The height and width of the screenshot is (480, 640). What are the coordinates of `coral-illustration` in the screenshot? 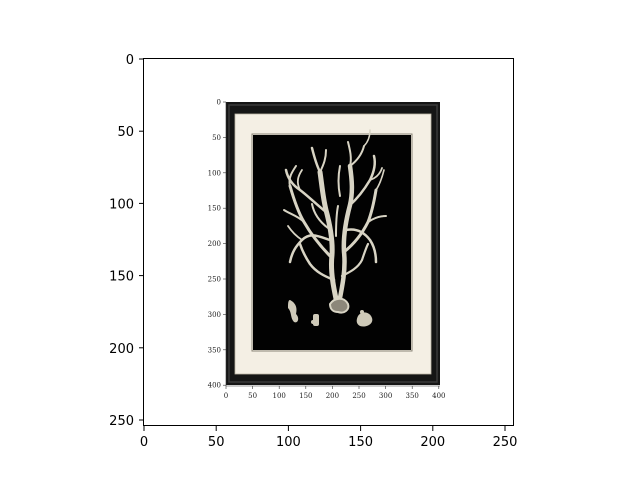 It's located at (335, 221).